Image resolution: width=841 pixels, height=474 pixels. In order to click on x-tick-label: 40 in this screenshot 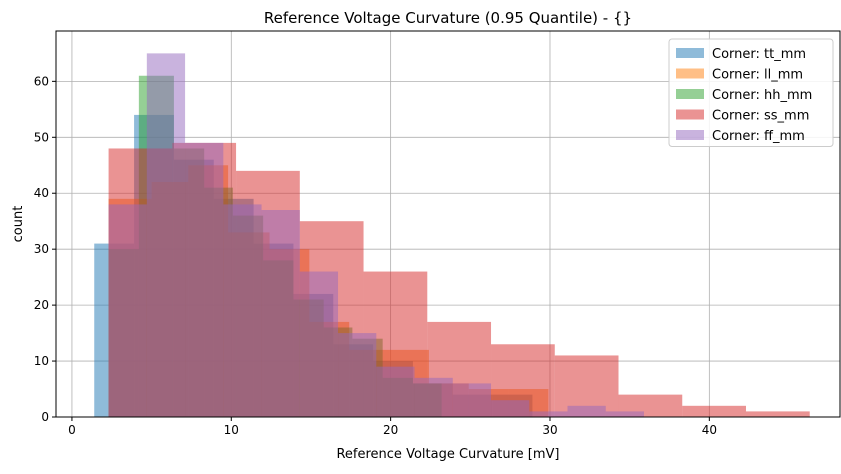, I will do `click(709, 430)`.